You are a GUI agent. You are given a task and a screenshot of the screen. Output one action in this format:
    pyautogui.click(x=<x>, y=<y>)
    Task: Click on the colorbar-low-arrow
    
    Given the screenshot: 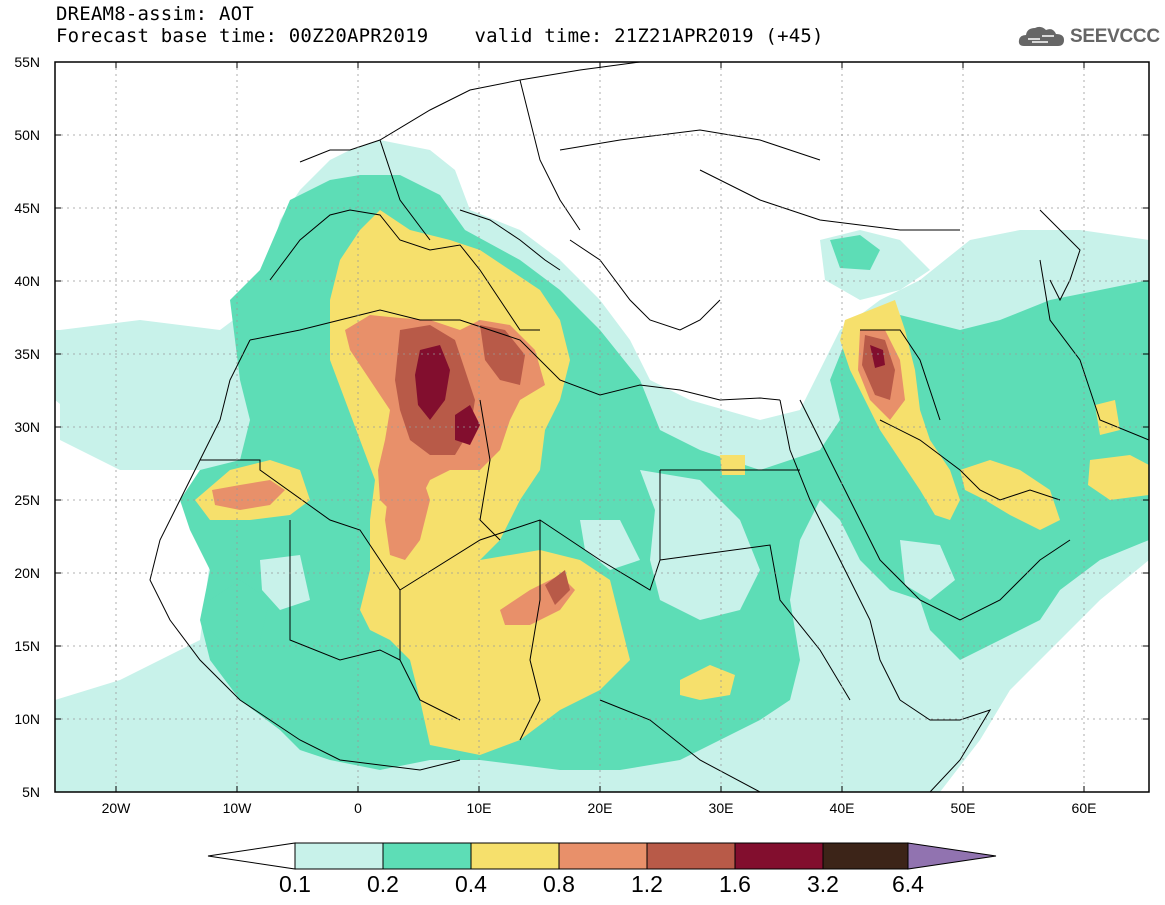 What is the action you would take?
    pyautogui.click(x=251, y=856)
    